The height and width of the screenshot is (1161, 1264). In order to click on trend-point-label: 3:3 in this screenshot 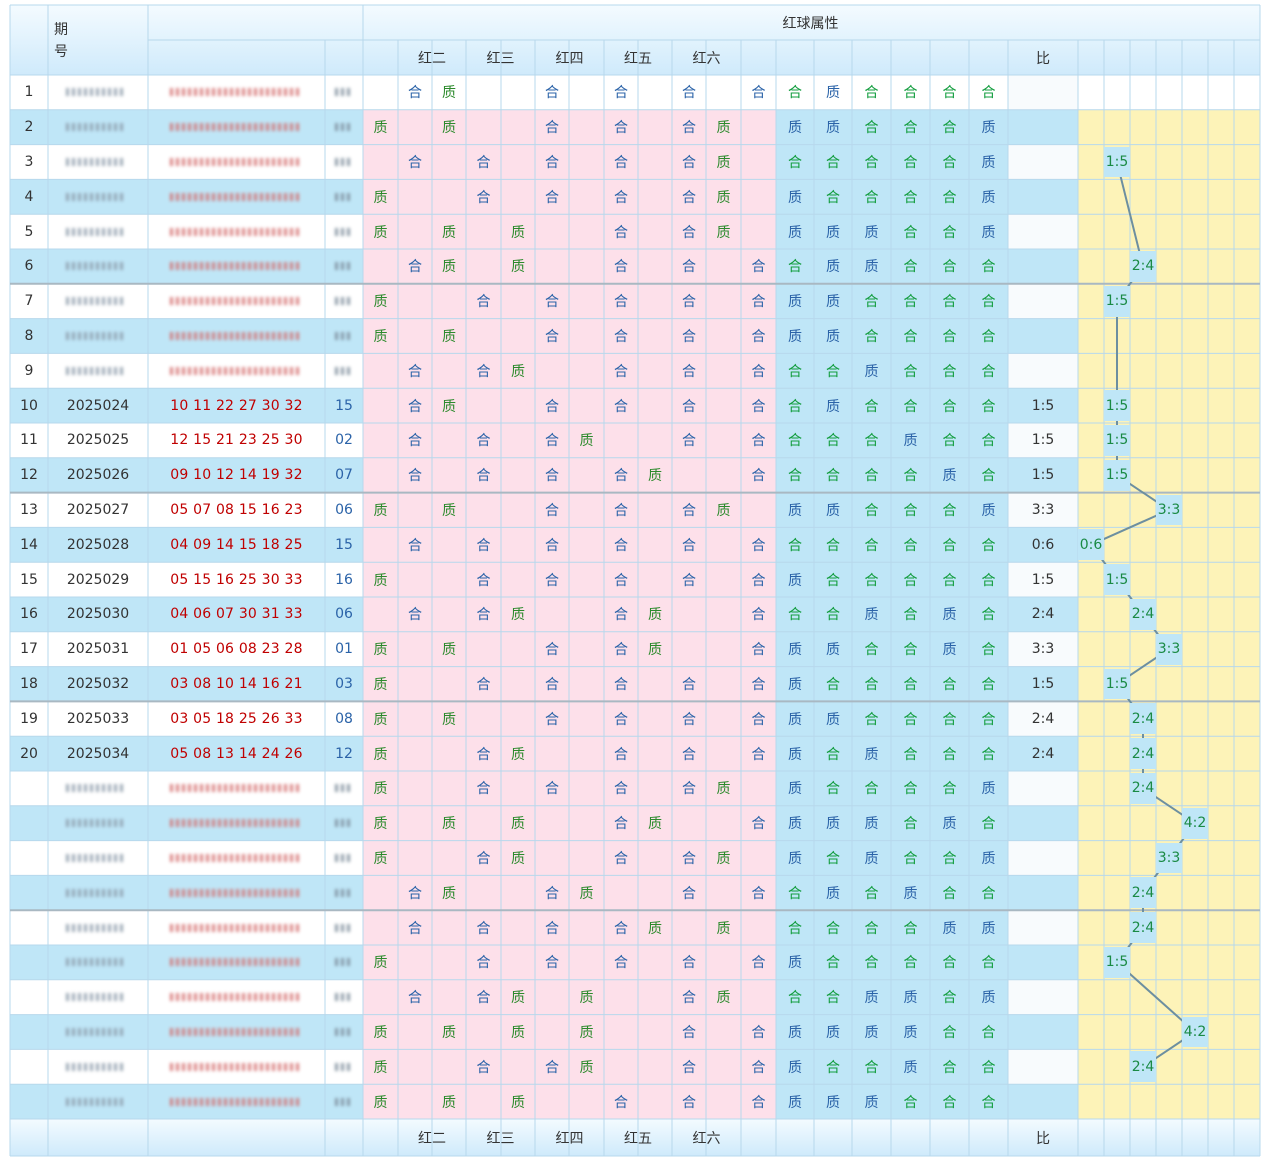, I will do `click(1169, 510)`.